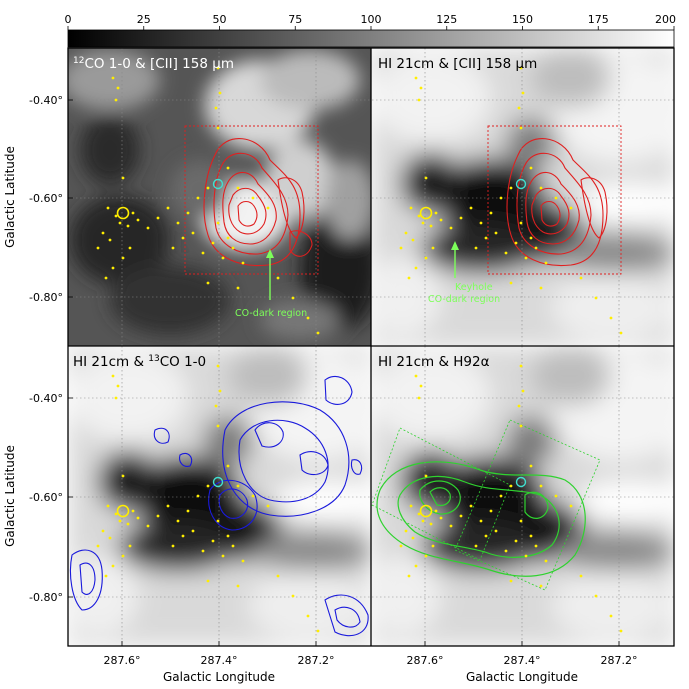  Describe the element at coordinates (464, 299) in the screenshot. I see `annotation-co-dark-2: CO-dark region` at that location.